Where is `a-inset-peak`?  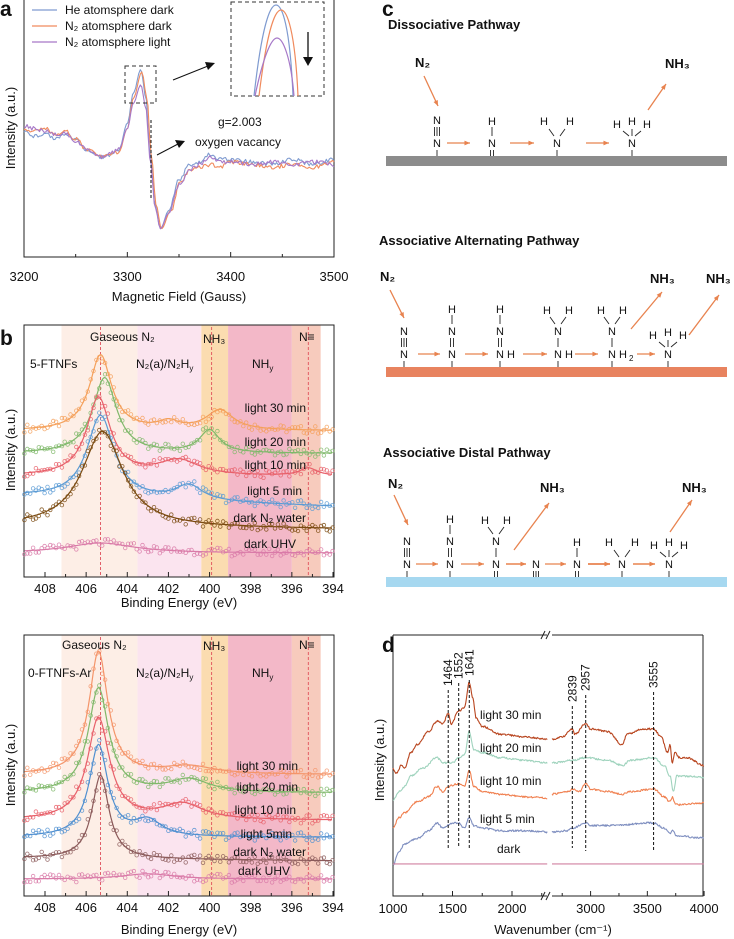 a-inset-peak is located at coordinates (273, 50).